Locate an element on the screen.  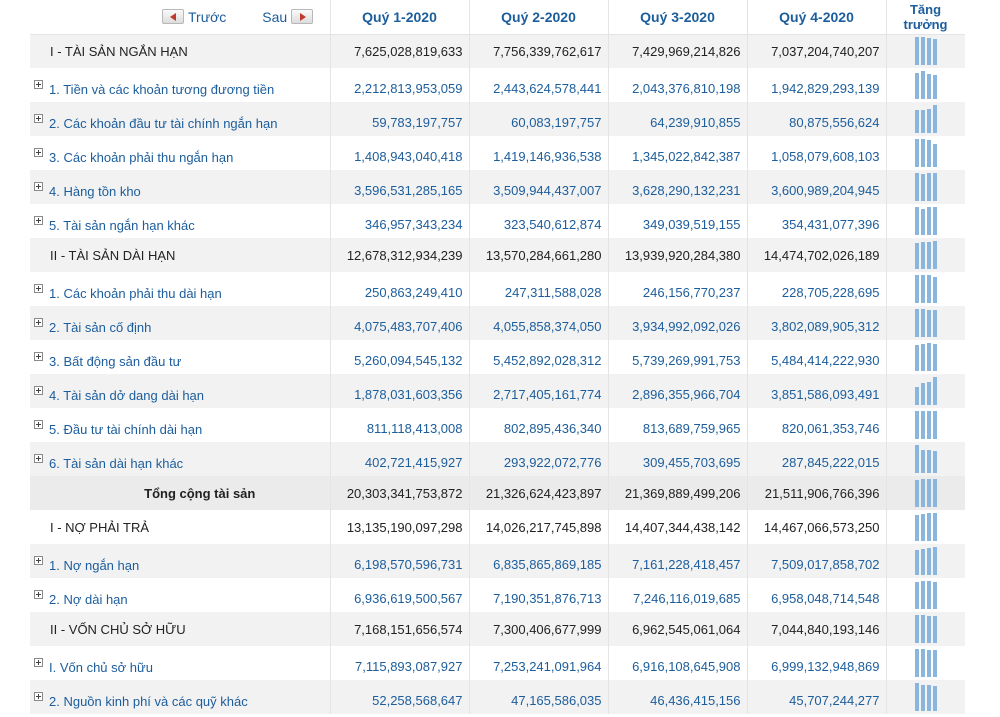
value-cell-q3: 349,039,519,155 is located at coordinates (678, 221).